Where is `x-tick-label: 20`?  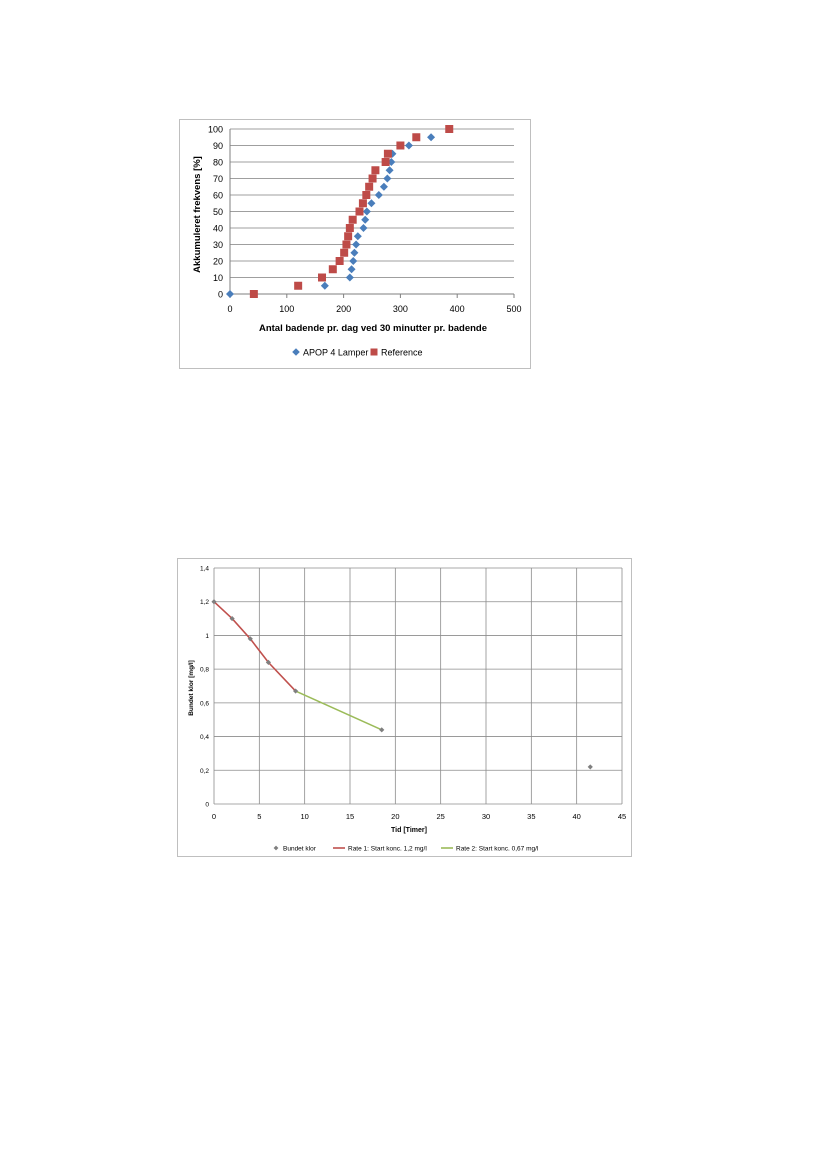 x-tick-label: 20 is located at coordinates (395, 816).